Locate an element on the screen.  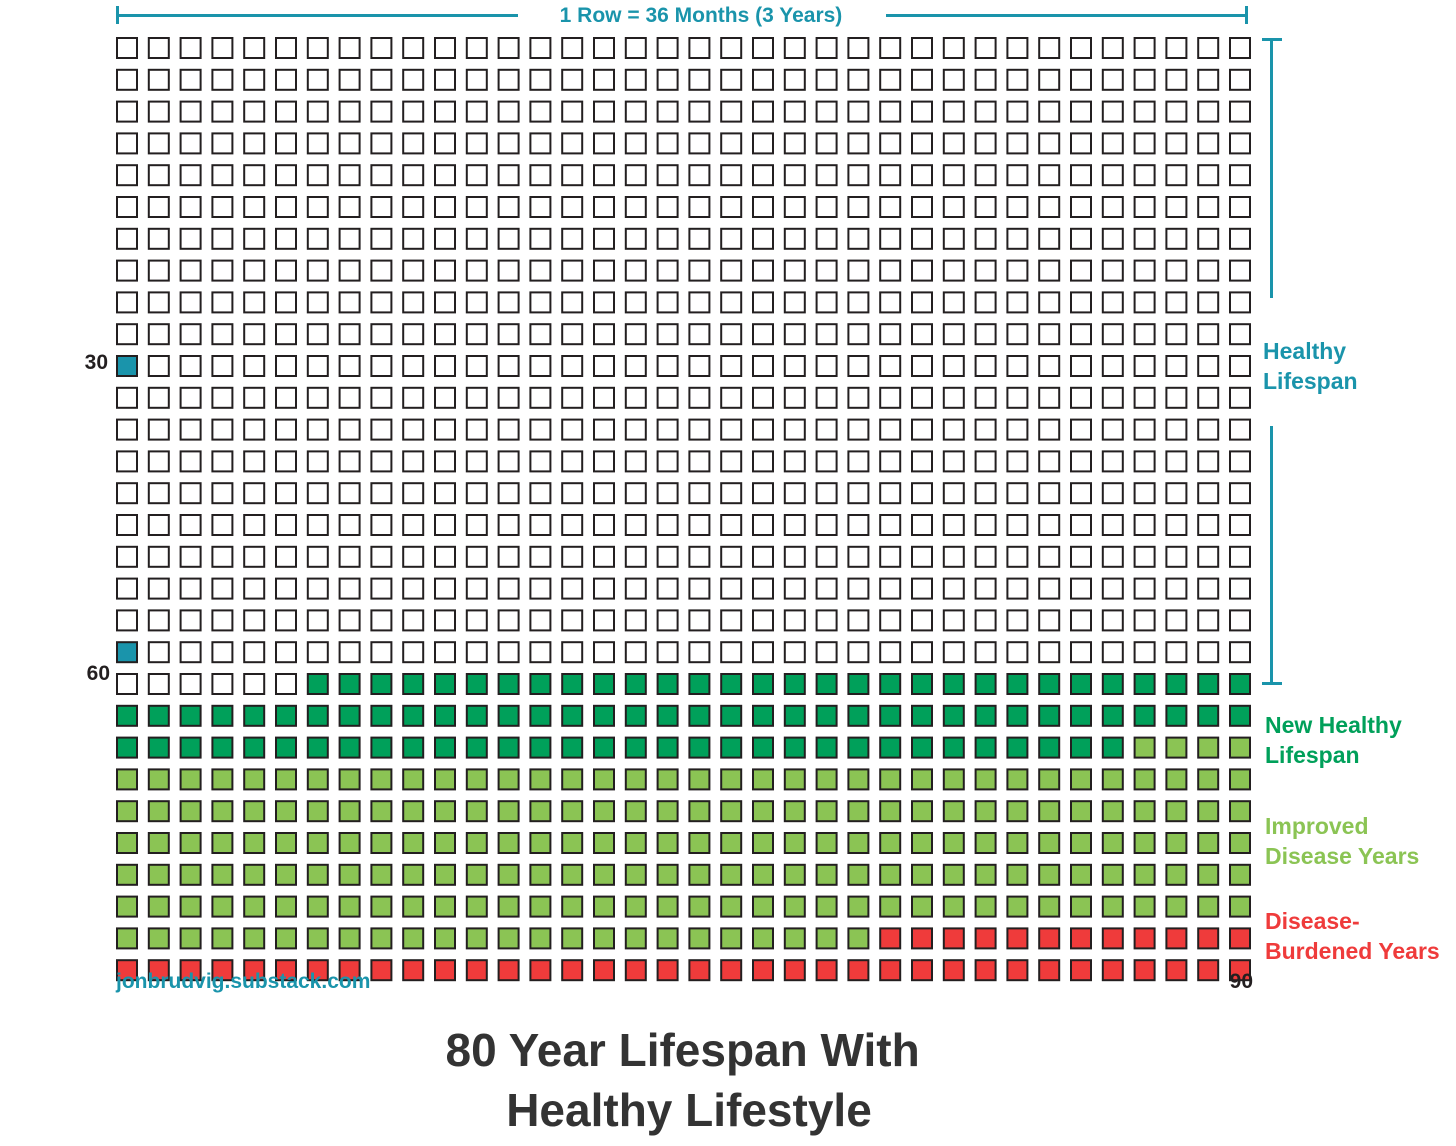
waffle-cell-r14-c24 is located at coordinates (890, 493).